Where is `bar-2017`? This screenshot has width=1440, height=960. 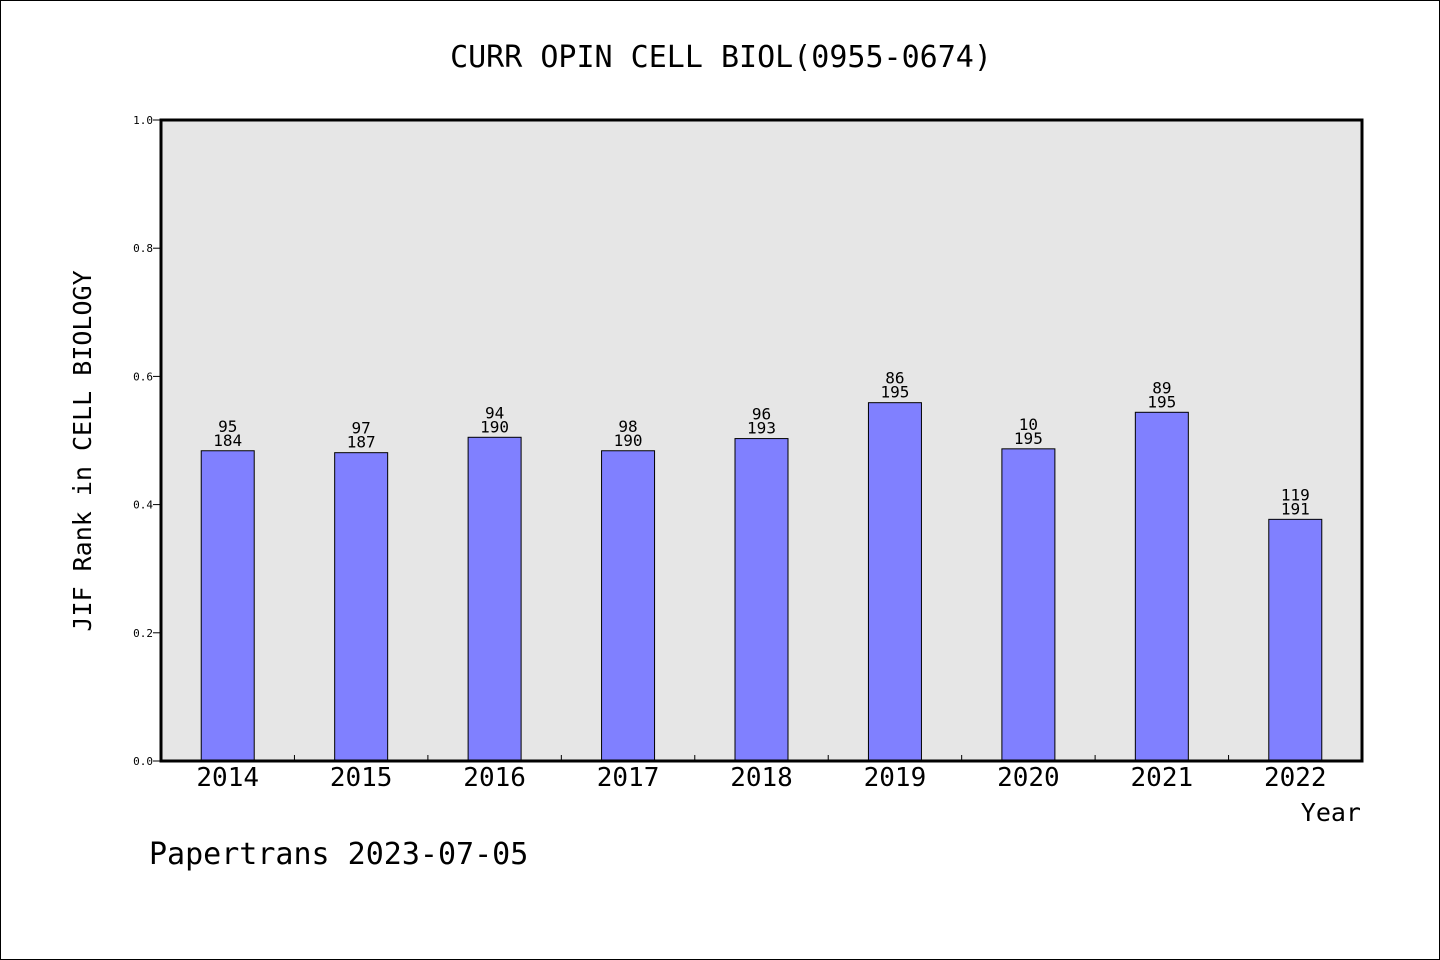 bar-2017 is located at coordinates (628, 606).